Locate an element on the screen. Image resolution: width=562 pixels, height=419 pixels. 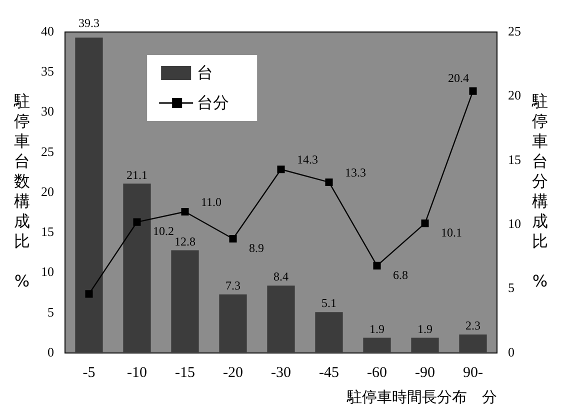
y-tick-label: 0 is located at coordinates (51, 352).